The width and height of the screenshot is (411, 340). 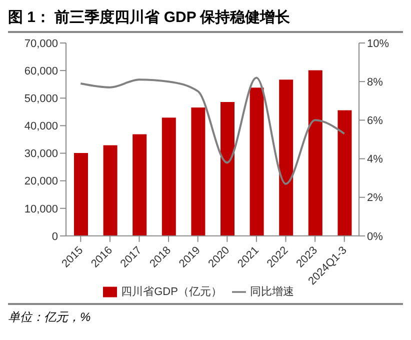 I want to click on y2-tick-label: 8%, so click(x=375, y=82).